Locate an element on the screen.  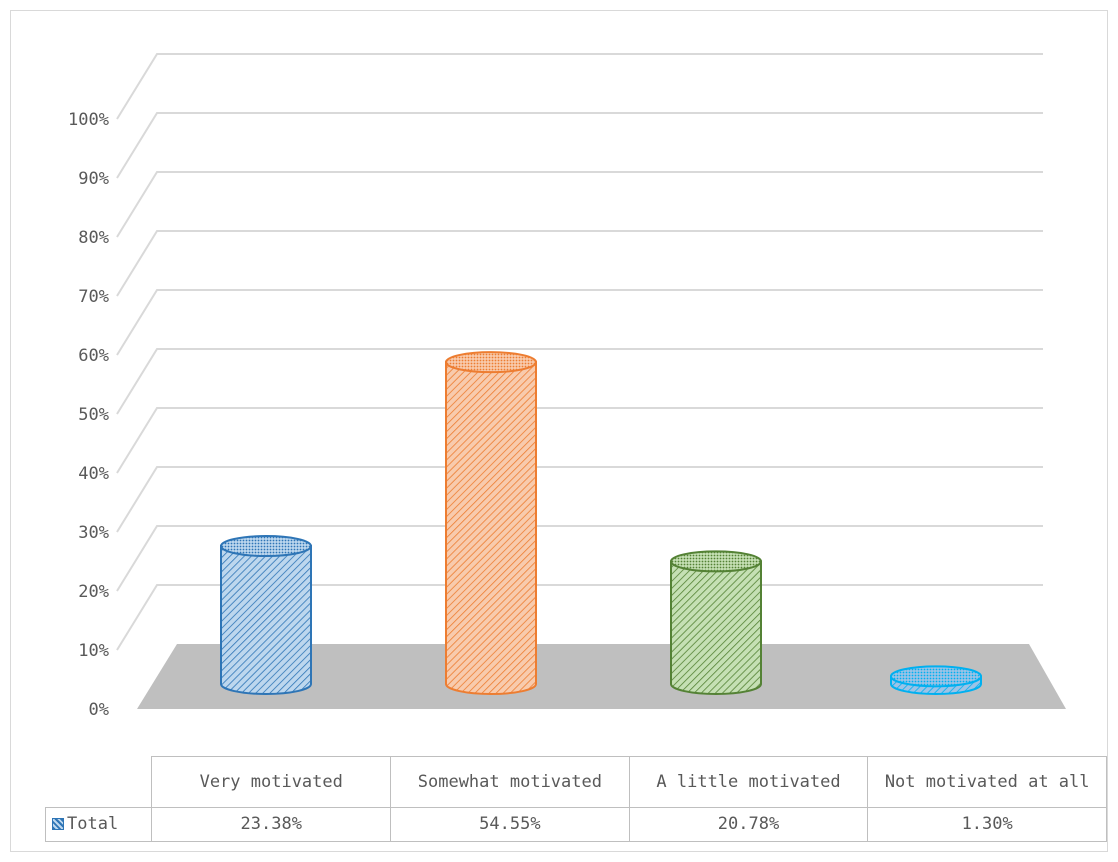
y-tick-label: 90% is located at coordinates (93, 179).